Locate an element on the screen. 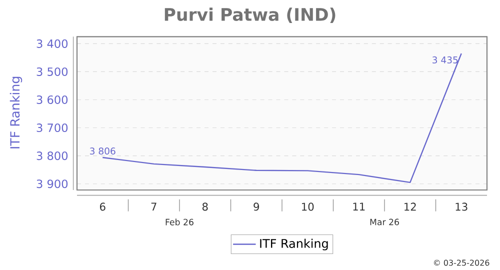  x-tick-label: 9 is located at coordinates (257, 206).